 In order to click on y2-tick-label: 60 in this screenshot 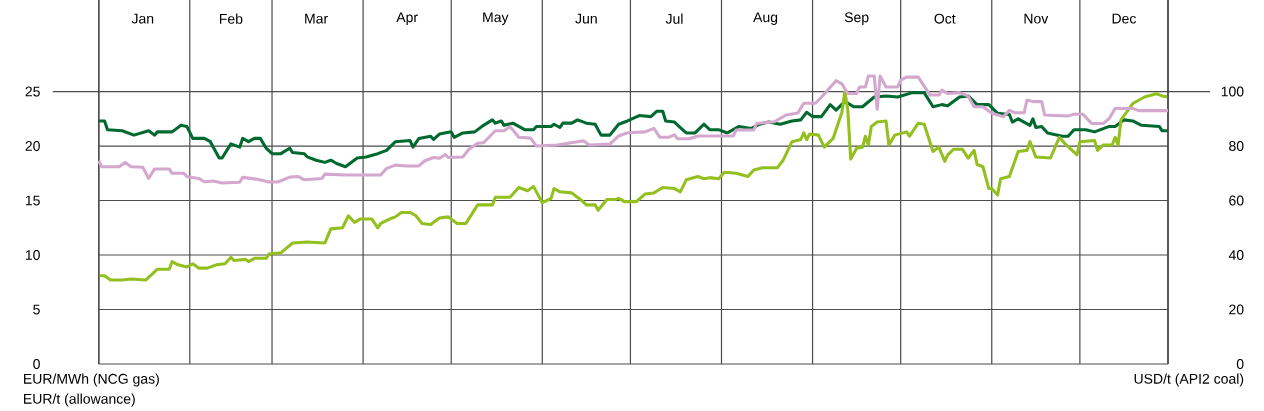, I will do `click(1236, 200)`.